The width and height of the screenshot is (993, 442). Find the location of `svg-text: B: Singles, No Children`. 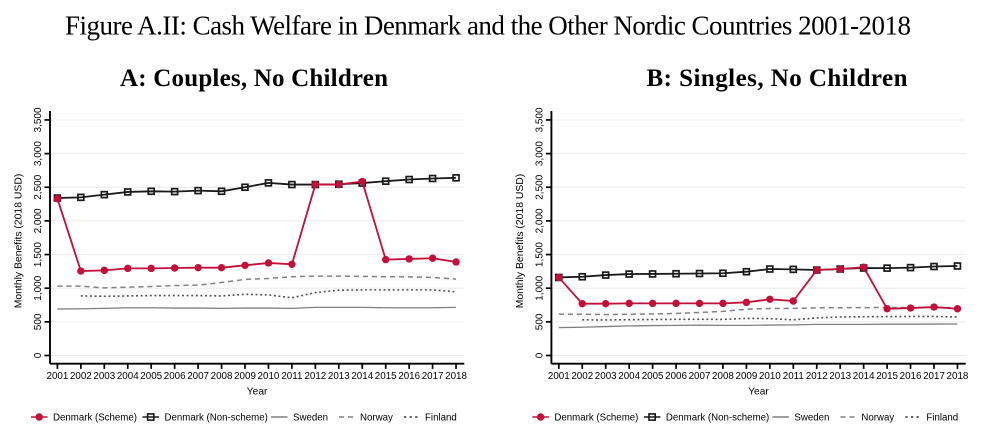

svg-text: B: Singles, No Children is located at coordinates (777, 78).